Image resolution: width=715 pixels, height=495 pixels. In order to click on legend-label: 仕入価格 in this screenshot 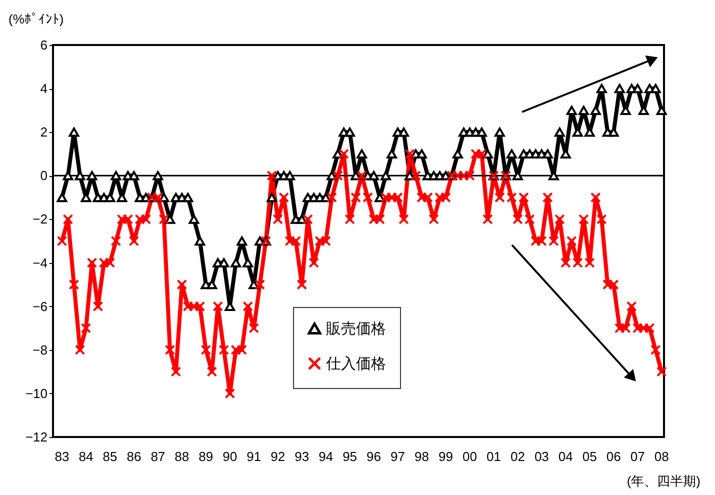, I will do `click(355, 364)`.